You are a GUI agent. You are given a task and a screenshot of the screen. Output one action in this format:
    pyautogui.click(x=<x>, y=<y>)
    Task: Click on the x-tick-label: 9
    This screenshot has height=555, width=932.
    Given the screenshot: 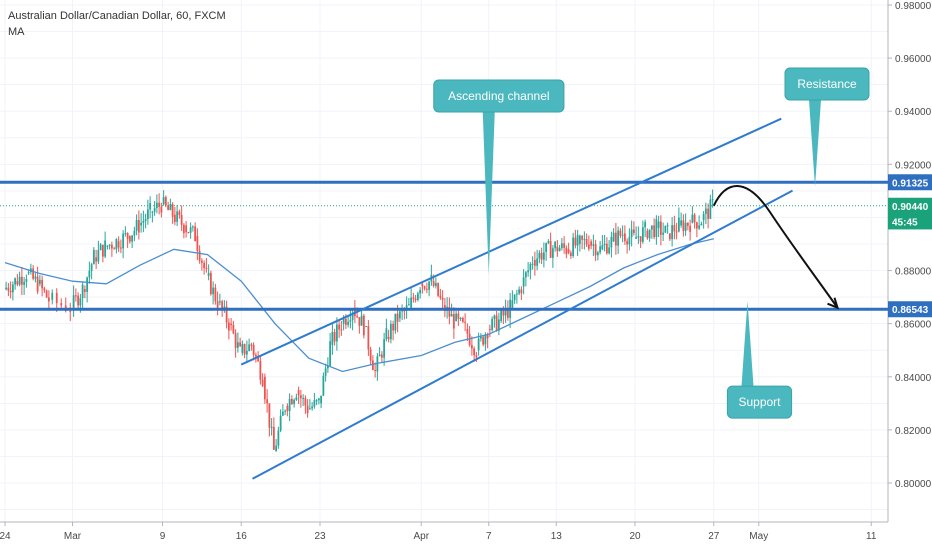 What is the action you would take?
    pyautogui.click(x=163, y=536)
    